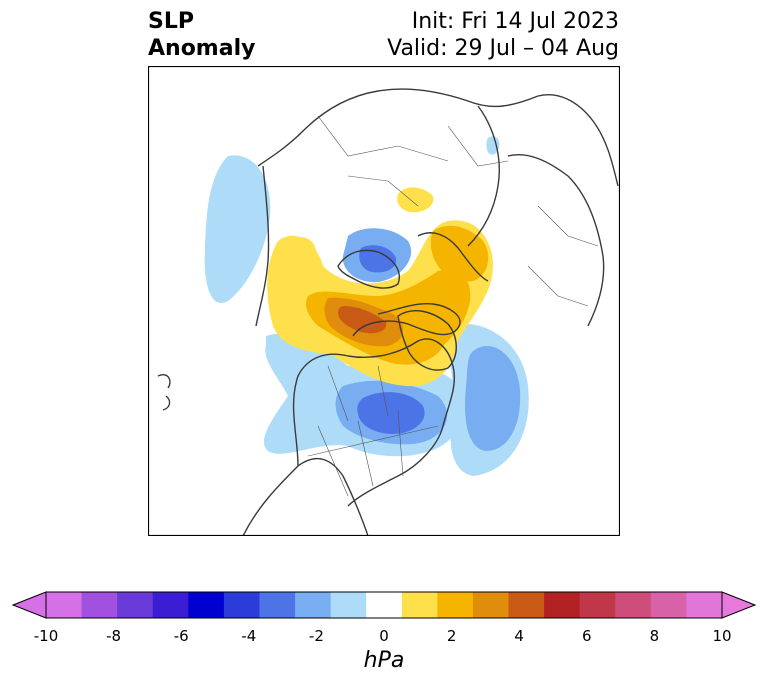  I want to click on anomaly-atlantic-low-inner, so click(493, 398).